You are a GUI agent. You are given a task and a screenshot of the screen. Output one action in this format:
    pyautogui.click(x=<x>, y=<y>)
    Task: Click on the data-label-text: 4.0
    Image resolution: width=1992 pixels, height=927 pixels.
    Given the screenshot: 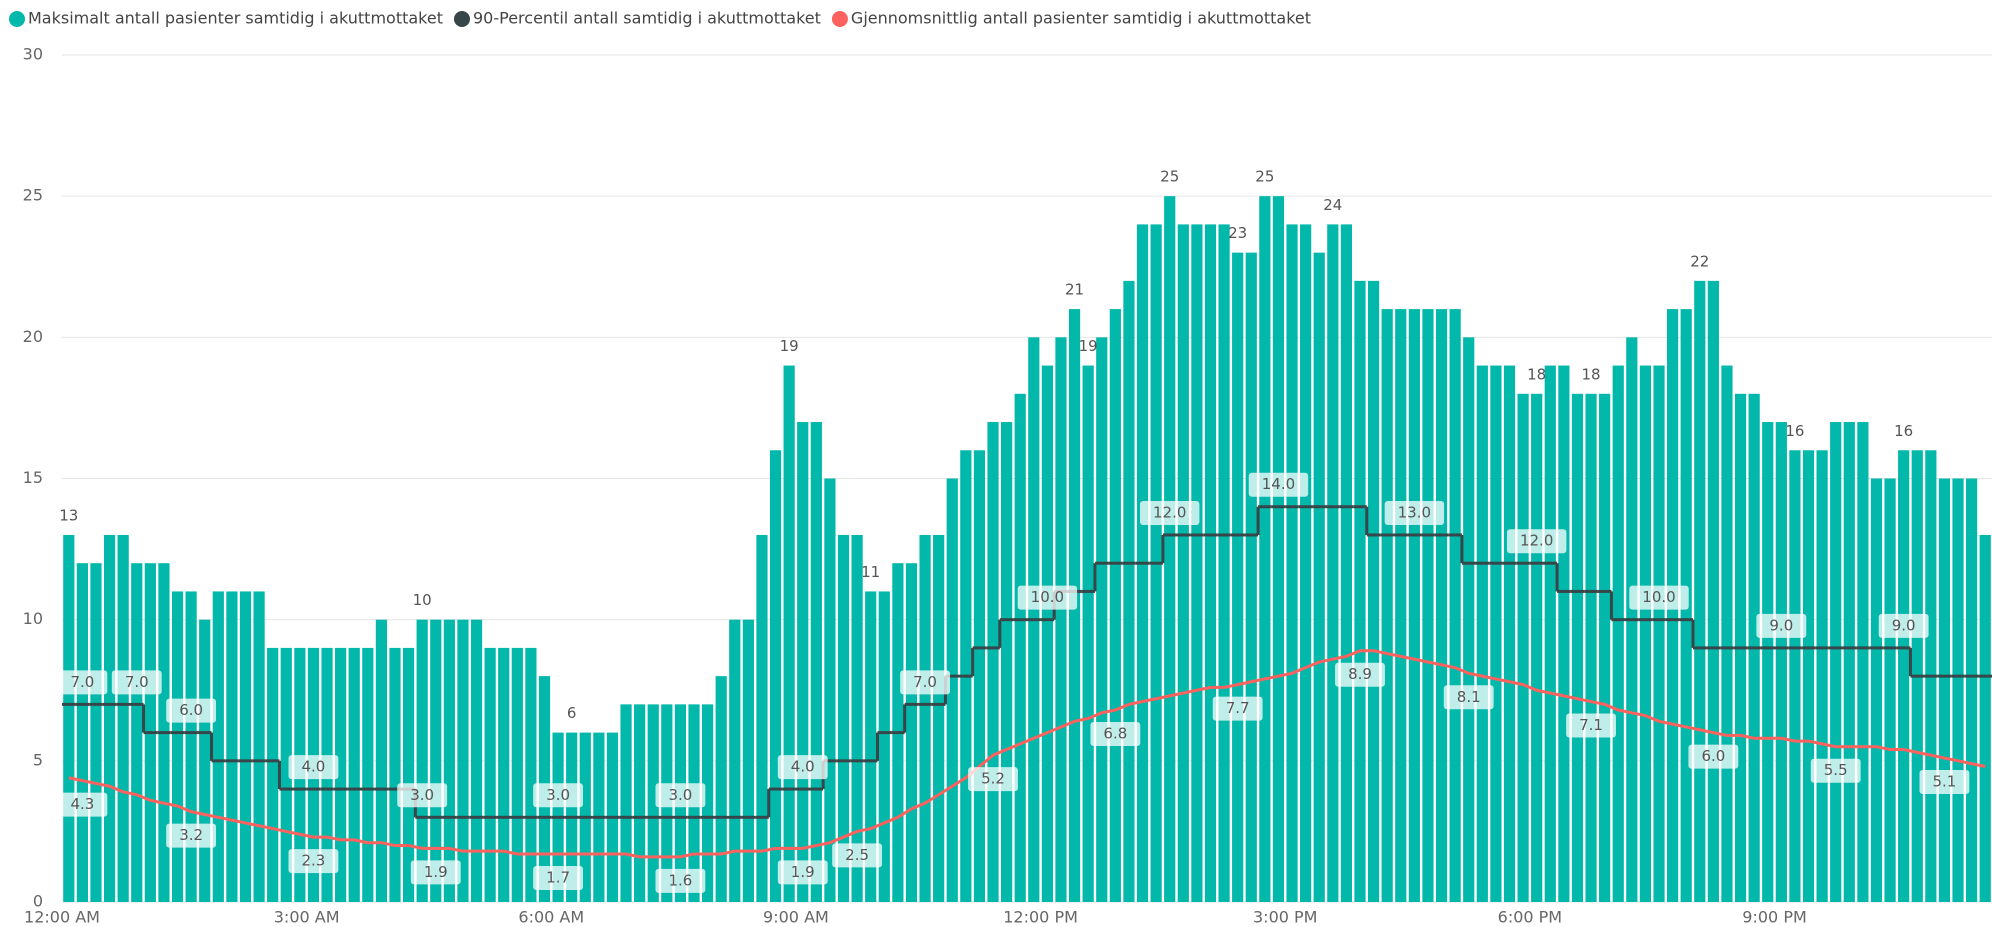 What is the action you would take?
    pyautogui.click(x=803, y=767)
    